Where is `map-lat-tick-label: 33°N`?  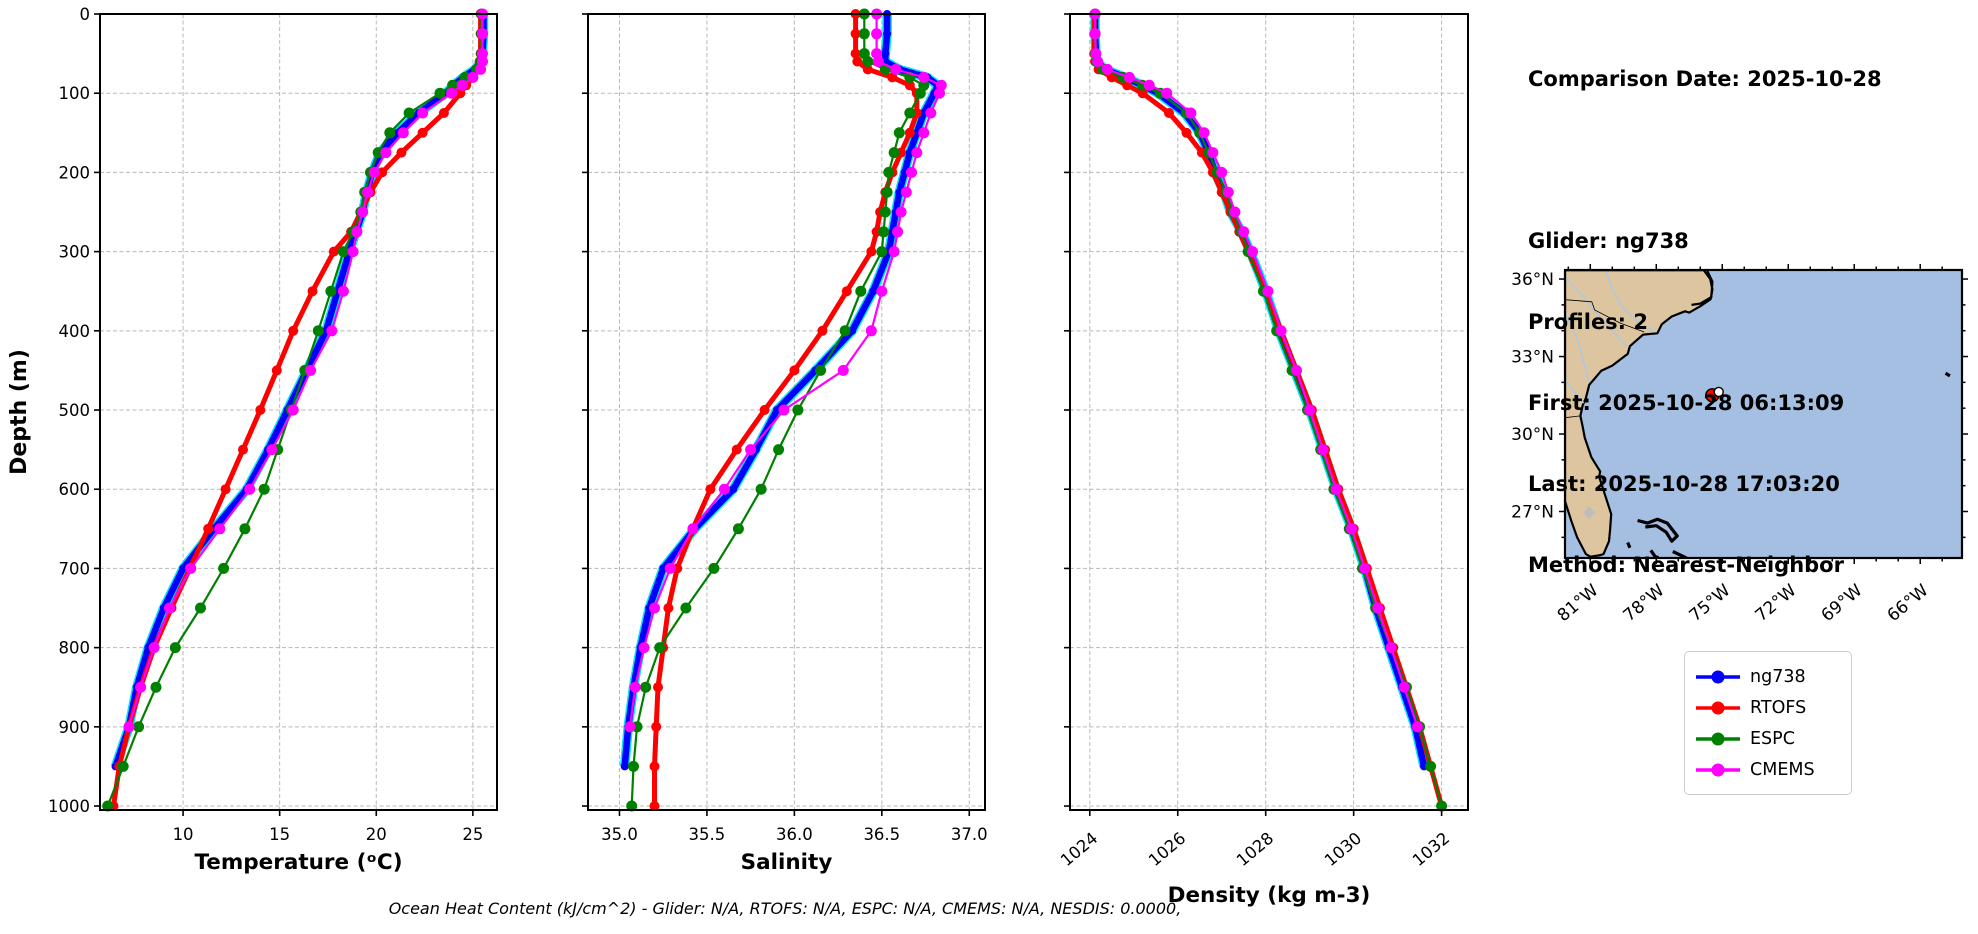 map-lat-tick-label: 33°N is located at coordinates (1532, 358).